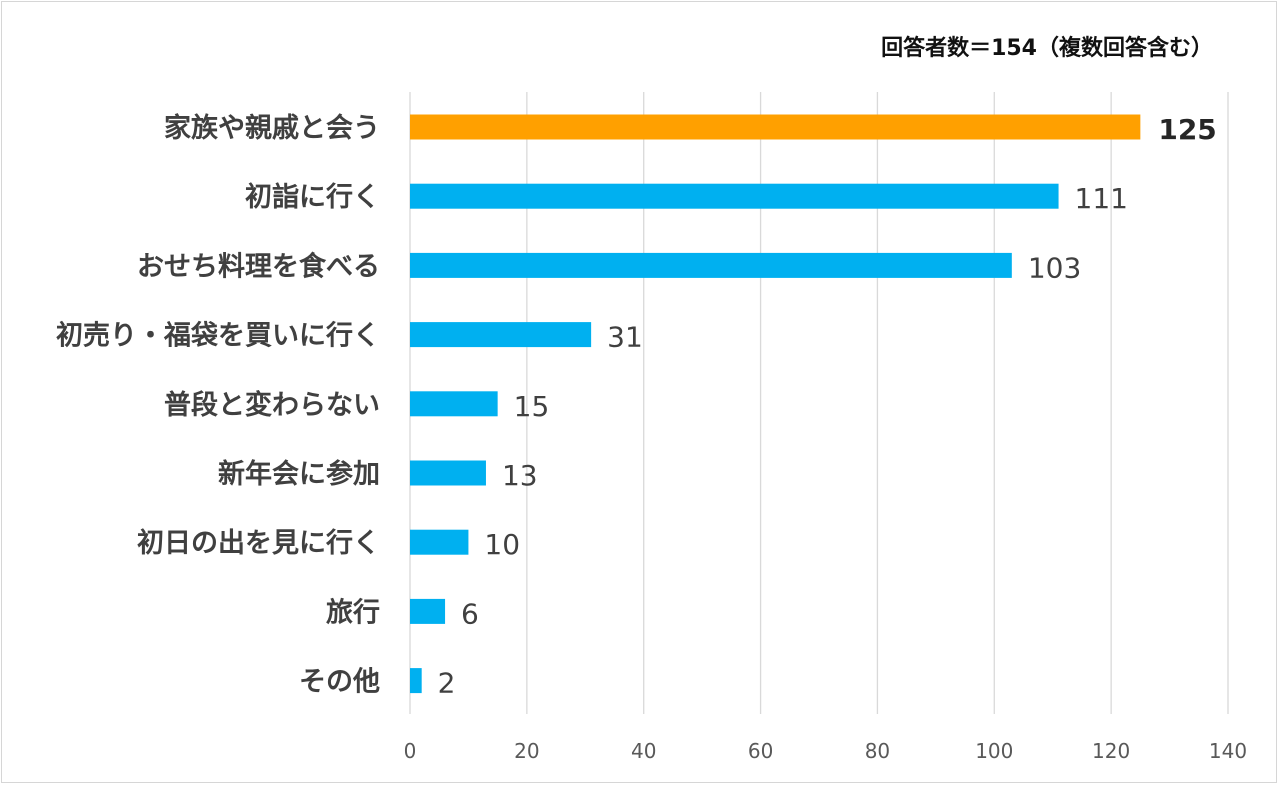 The image size is (1280, 786). Describe the element at coordinates (272, 405) in the screenshot. I see `category-label: 普段と変わらない` at that location.